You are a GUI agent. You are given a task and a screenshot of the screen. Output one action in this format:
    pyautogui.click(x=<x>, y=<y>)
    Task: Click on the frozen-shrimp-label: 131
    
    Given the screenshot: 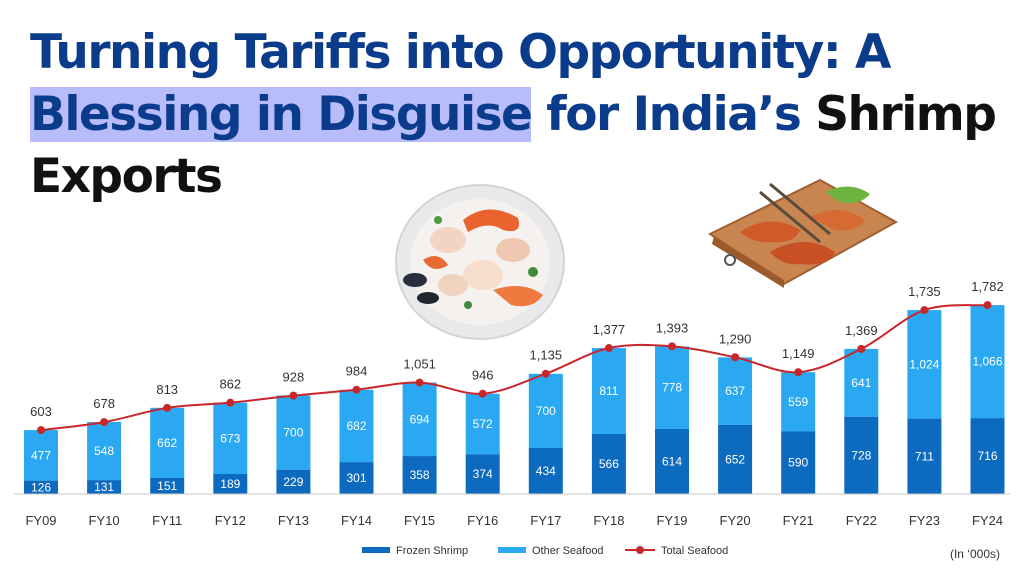 What is the action you would take?
    pyautogui.click(x=104, y=487)
    